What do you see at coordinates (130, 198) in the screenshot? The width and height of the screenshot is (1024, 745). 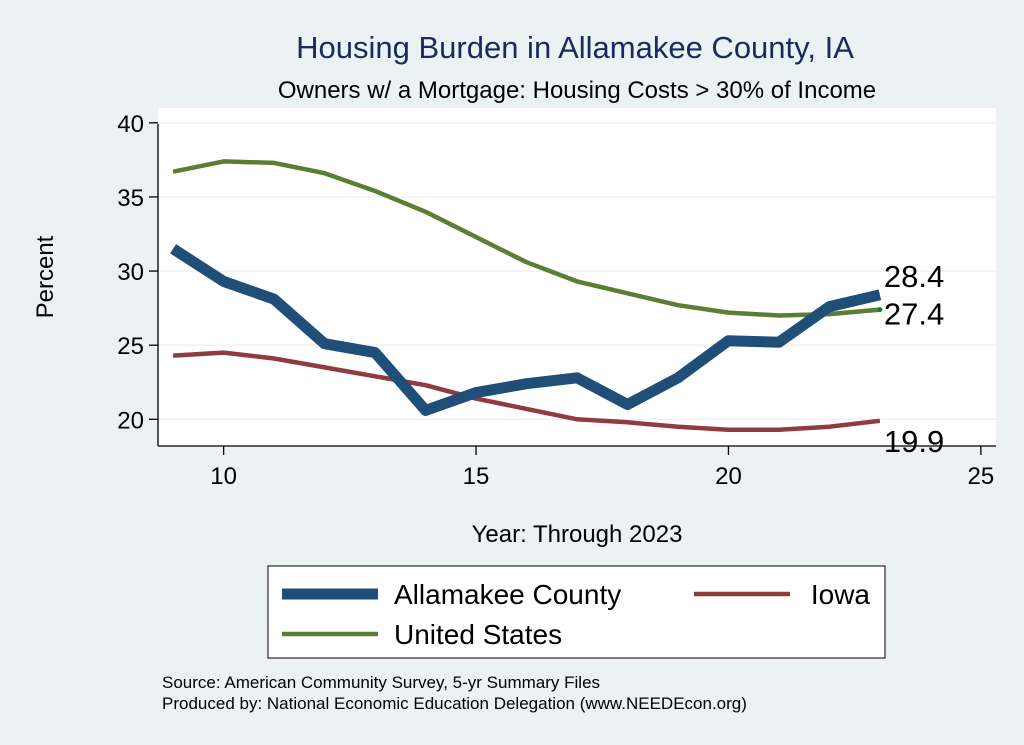 I see `y-tick-label: 35` at bounding box center [130, 198].